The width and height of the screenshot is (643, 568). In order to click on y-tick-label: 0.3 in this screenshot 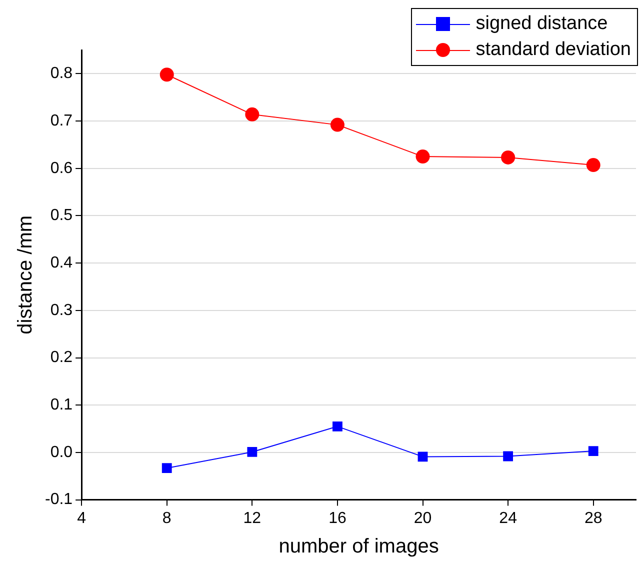, I will do `click(61, 310)`.